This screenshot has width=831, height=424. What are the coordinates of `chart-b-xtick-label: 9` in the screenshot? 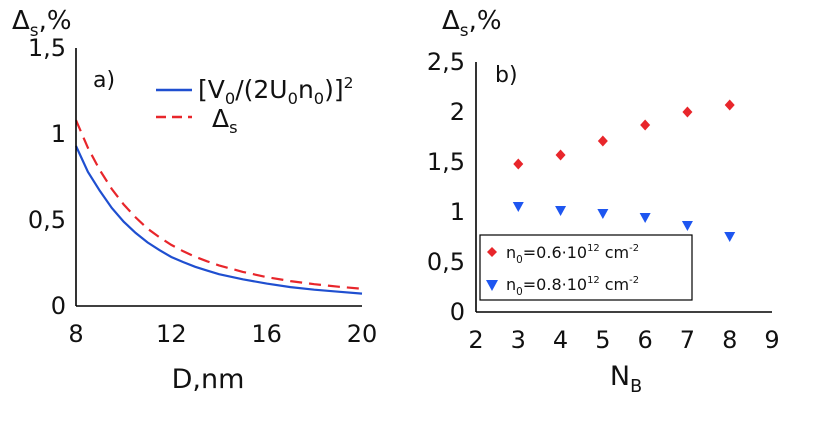 It's located at (771, 340).